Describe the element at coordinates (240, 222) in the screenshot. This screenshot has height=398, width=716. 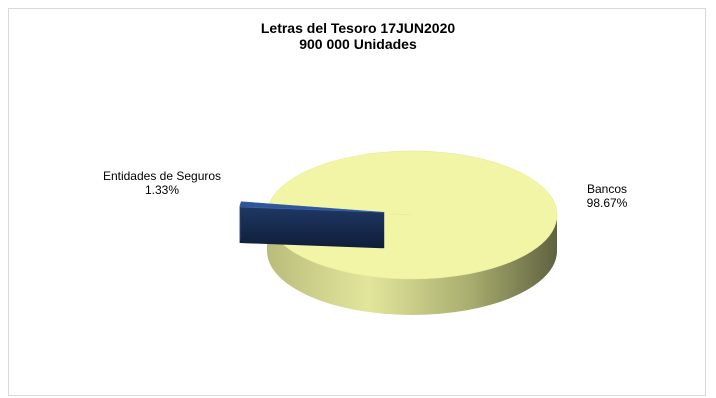
I see `pie-slice-entidades-de-seguros-outer-side` at that location.